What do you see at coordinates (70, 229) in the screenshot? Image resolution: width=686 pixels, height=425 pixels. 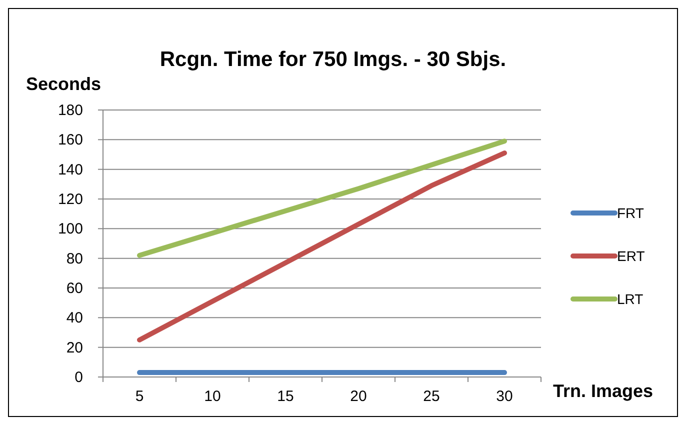 I see `y-tick-label: 100` at bounding box center [70, 229].